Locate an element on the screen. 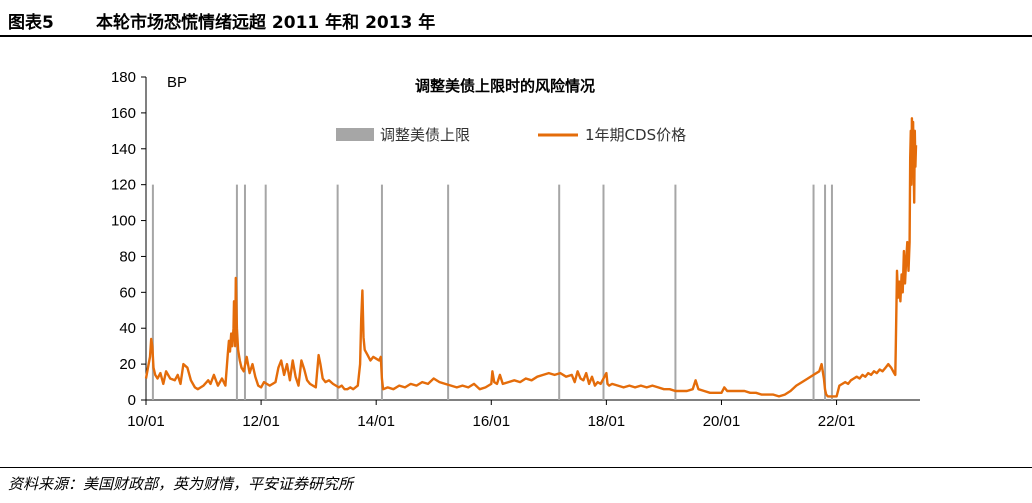  y-tick-label: 100 is located at coordinates (123, 221).